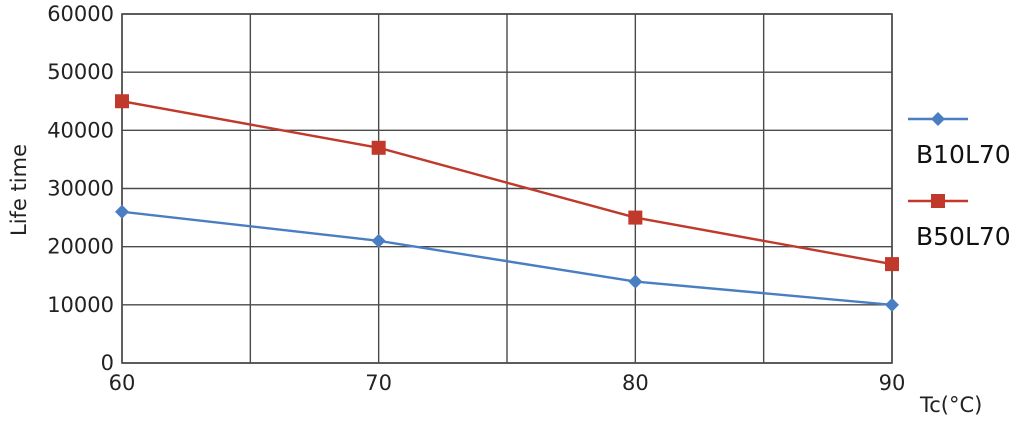 This screenshot has height=421, width=1024. What do you see at coordinates (107, 363) in the screenshot?
I see `y-tick-label: 0` at bounding box center [107, 363].